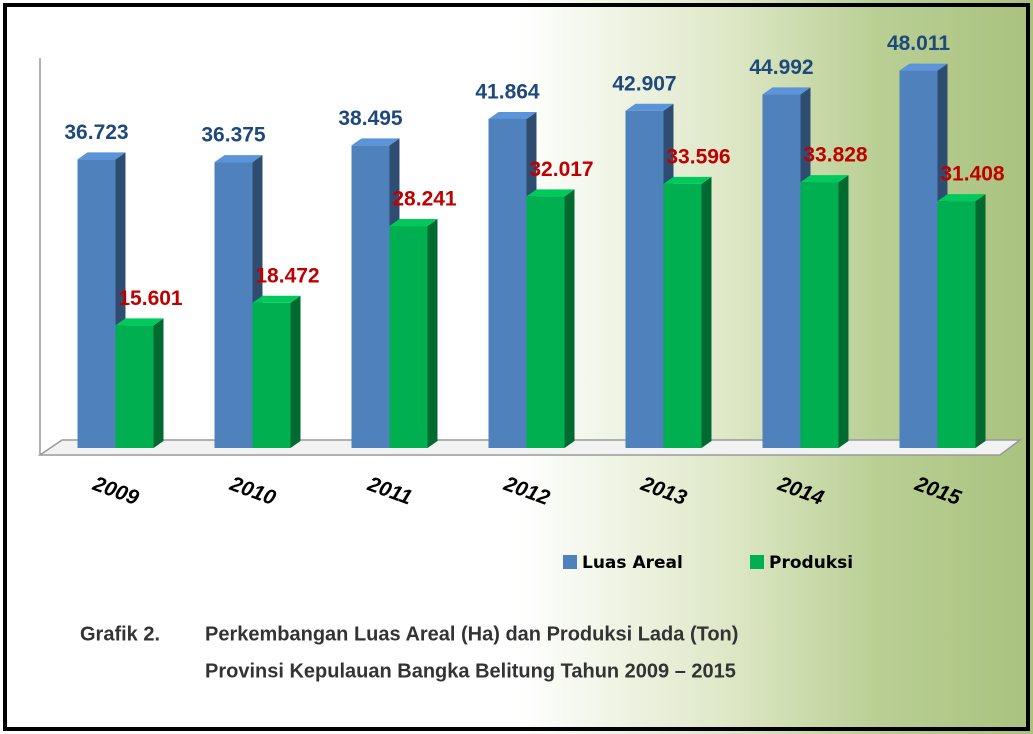 Image resolution: width=1033 pixels, height=734 pixels. I want to click on data-label: 31.408, so click(972, 174).